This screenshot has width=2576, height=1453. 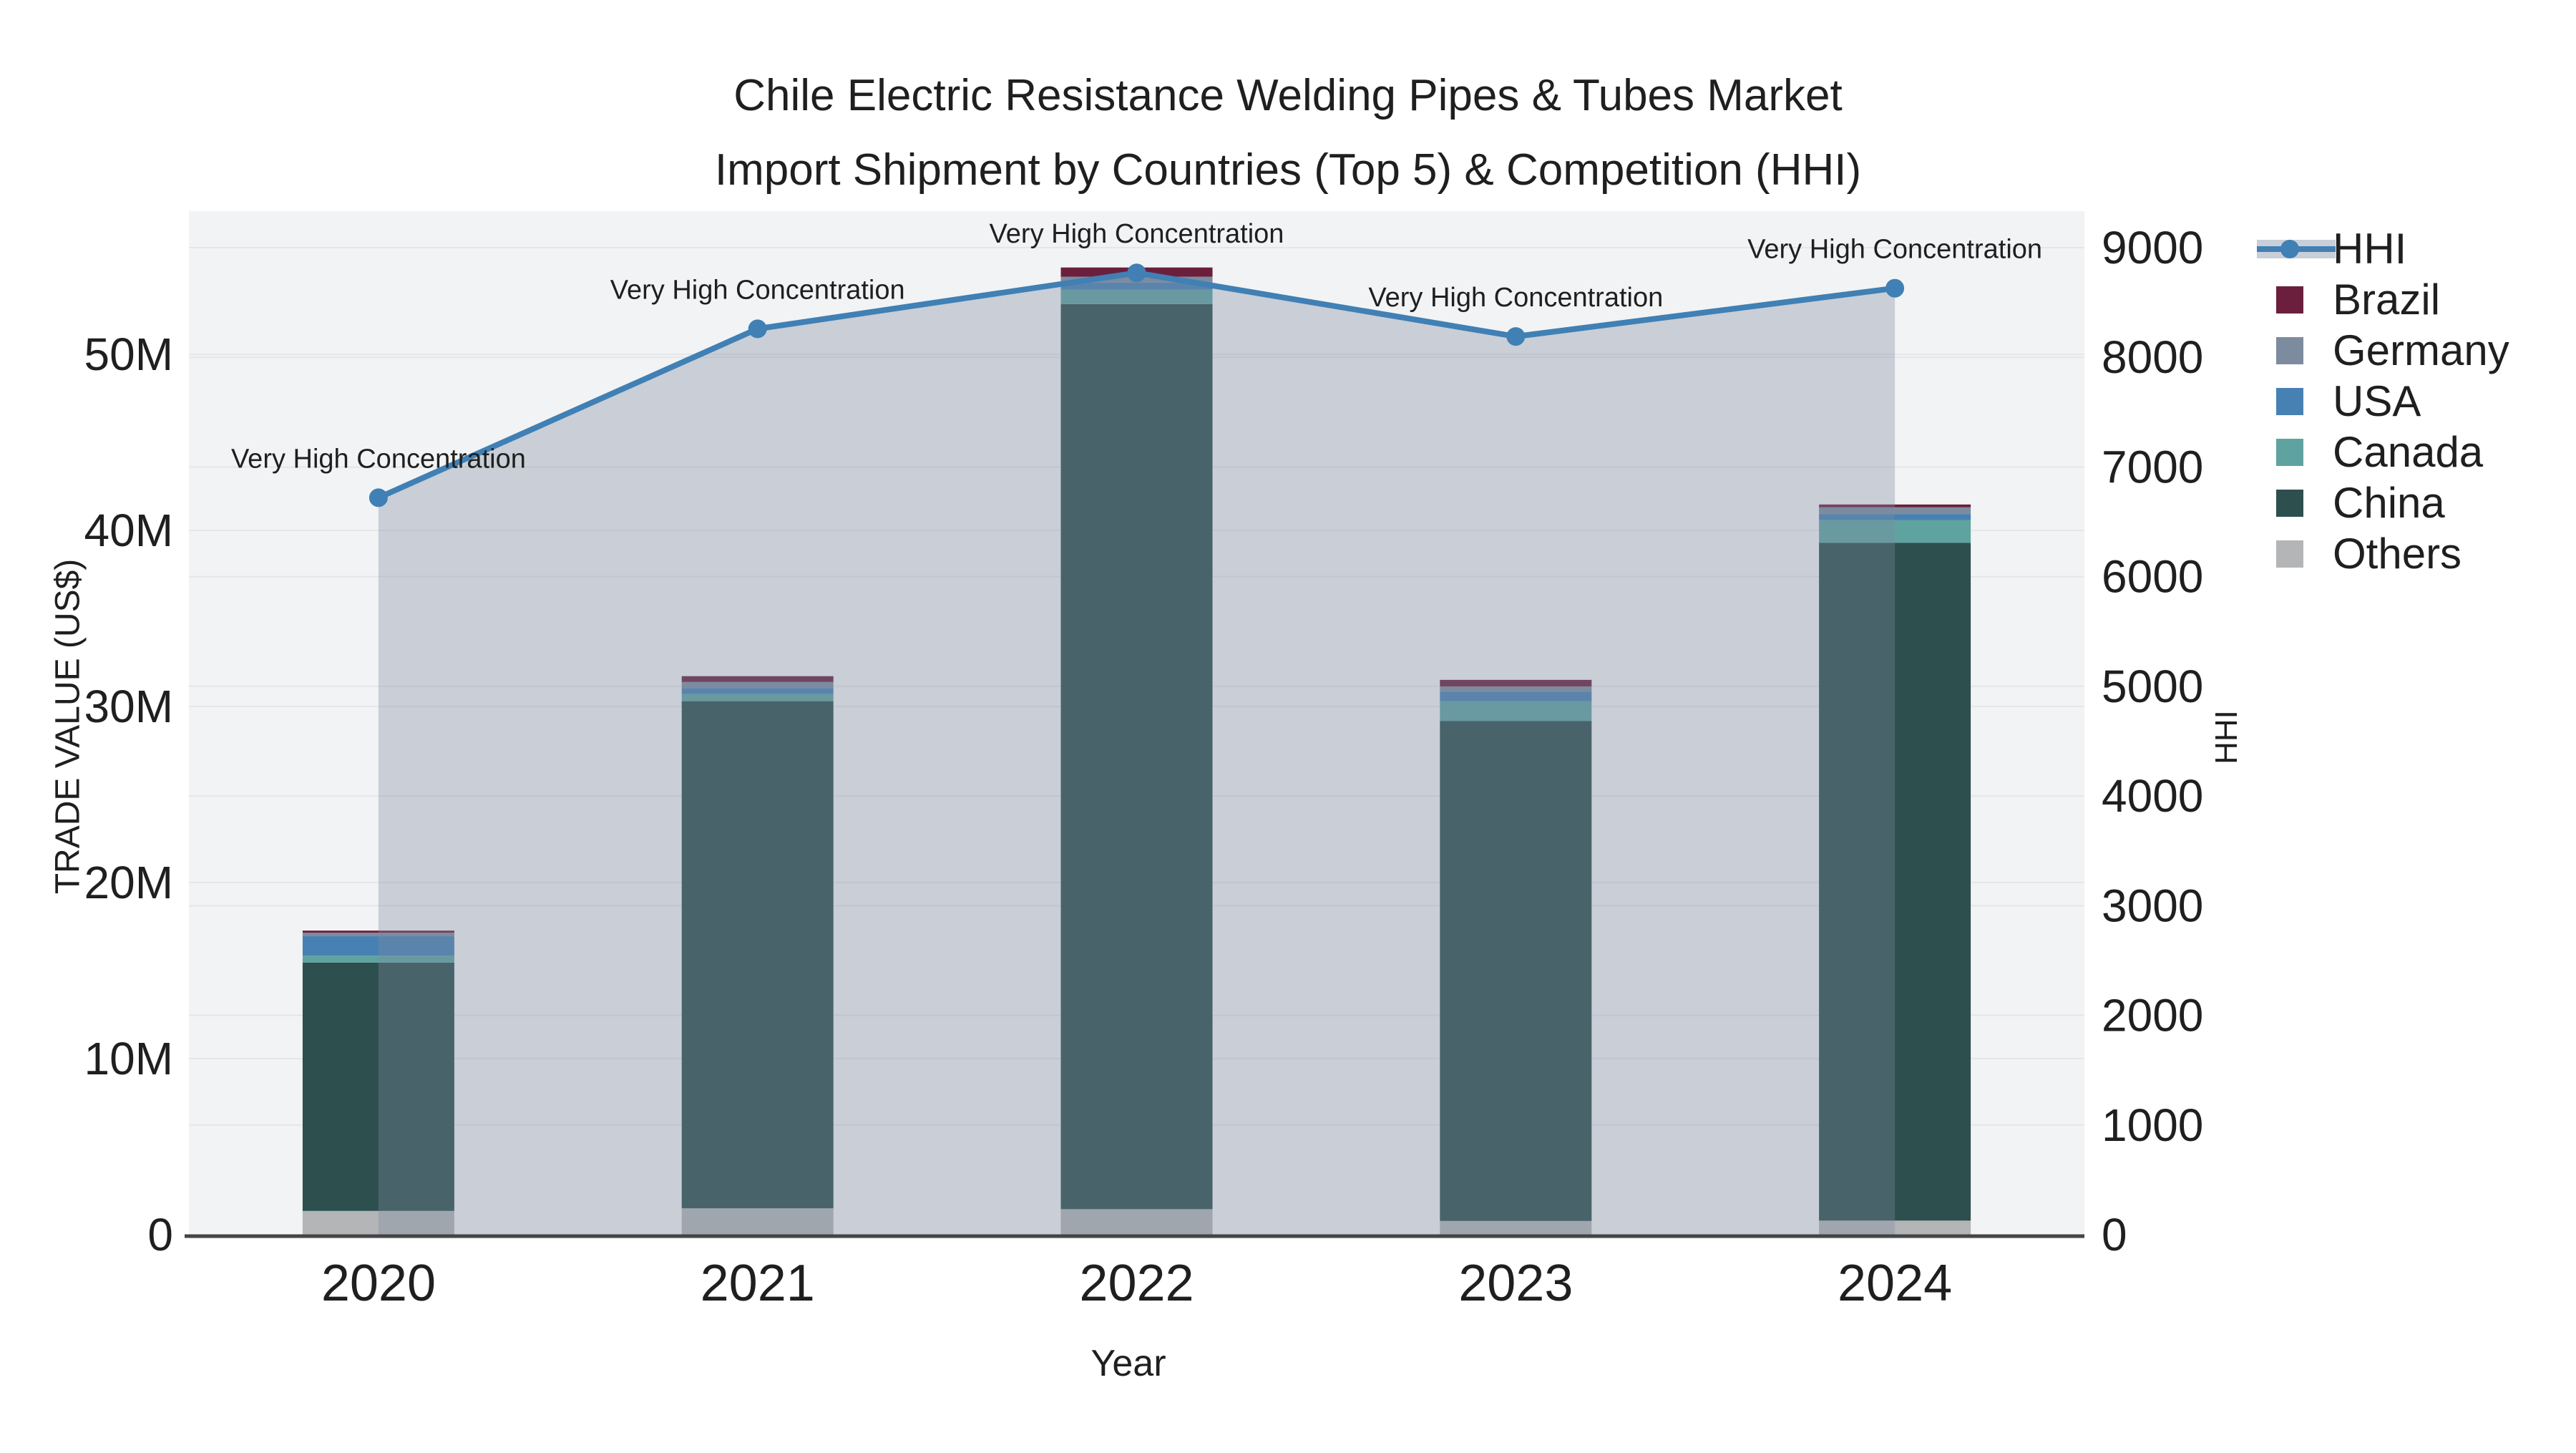 What do you see at coordinates (2290, 554) in the screenshot?
I see `others-swatch-icon` at bounding box center [2290, 554].